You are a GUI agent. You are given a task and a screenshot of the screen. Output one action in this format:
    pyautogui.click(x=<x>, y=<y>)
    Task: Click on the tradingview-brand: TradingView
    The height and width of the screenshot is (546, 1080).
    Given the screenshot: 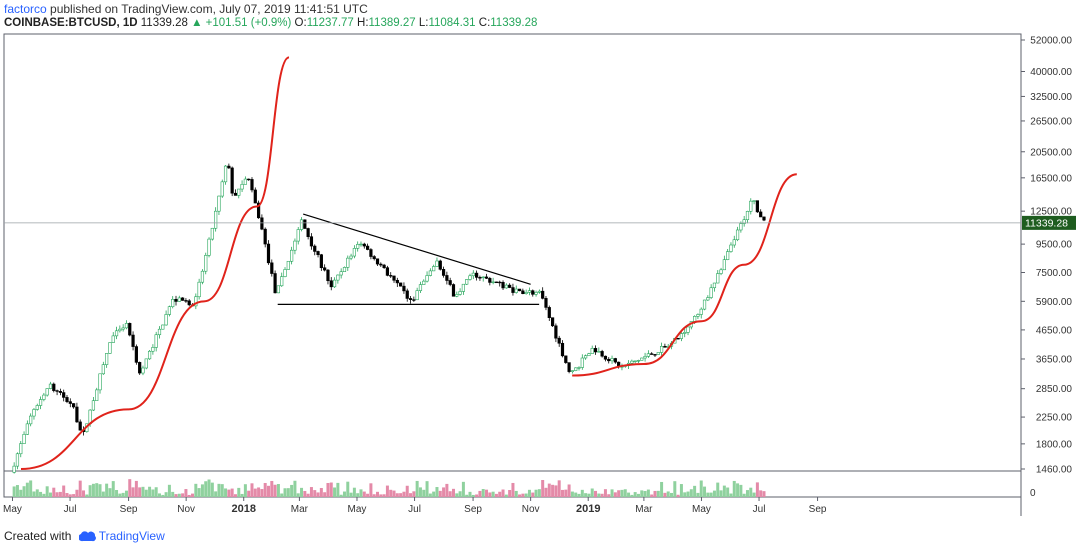 What is the action you would take?
    pyautogui.click(x=131, y=536)
    